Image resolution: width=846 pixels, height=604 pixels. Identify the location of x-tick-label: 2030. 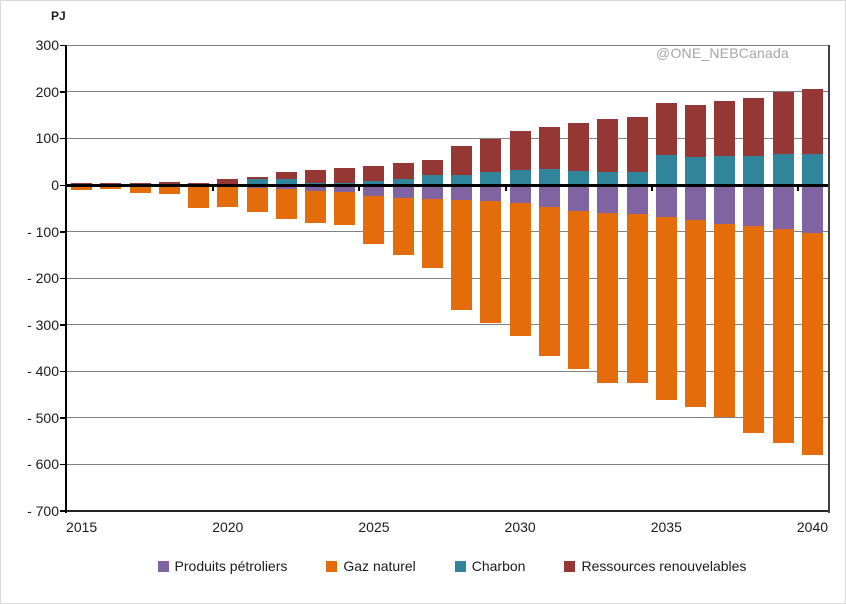
(520, 527).